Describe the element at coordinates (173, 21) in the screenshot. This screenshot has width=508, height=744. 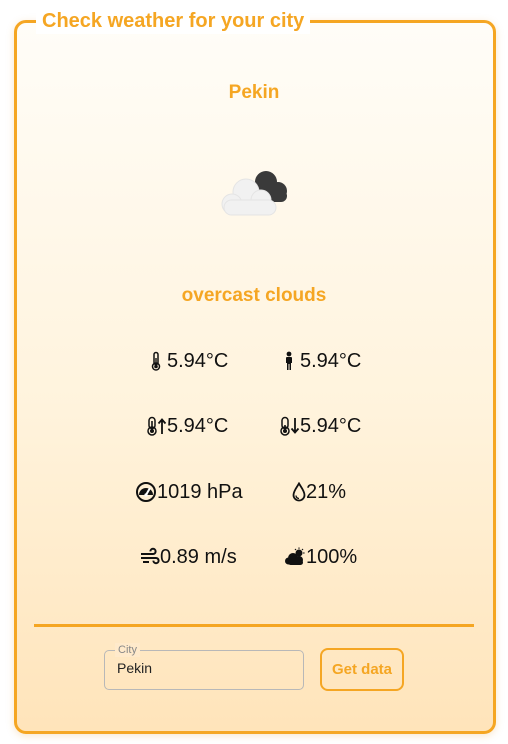
I see `card-title: Check weather for your city` at that location.